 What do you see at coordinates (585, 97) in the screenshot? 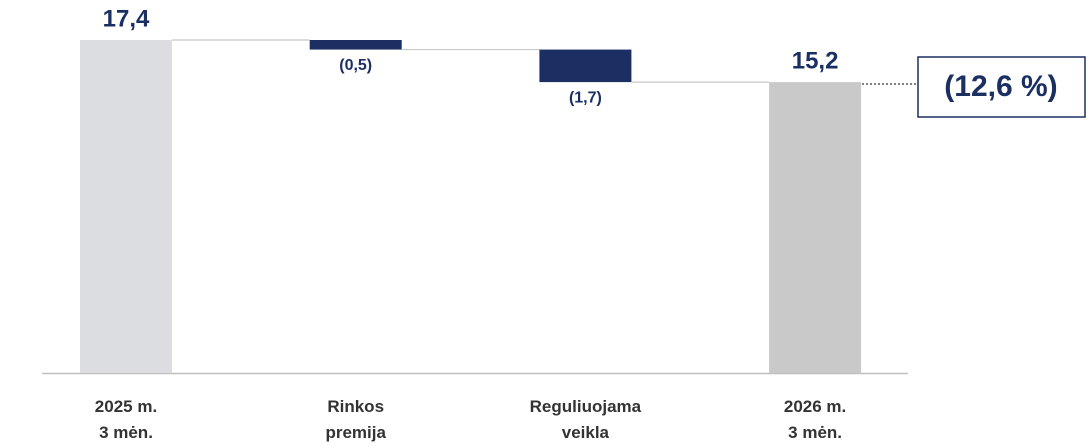
I see `value-label: (1,7)` at bounding box center [585, 97].